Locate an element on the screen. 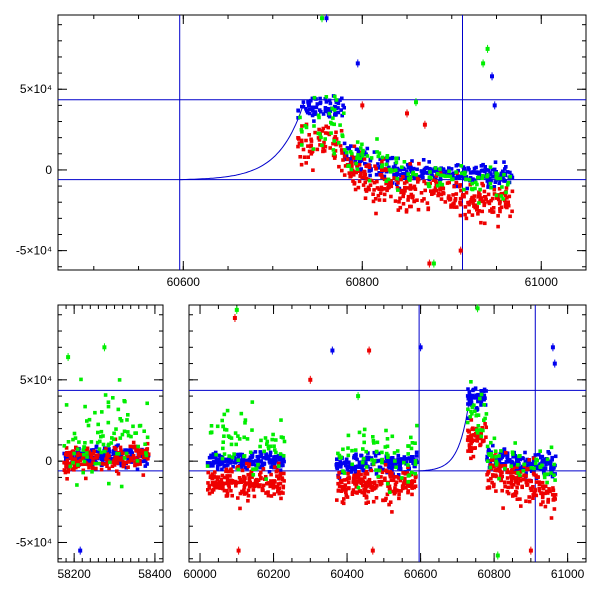 Image resolution: width=600 pixels, height=600 pixels. x-tick-label: 60600 is located at coordinates (421, 574).